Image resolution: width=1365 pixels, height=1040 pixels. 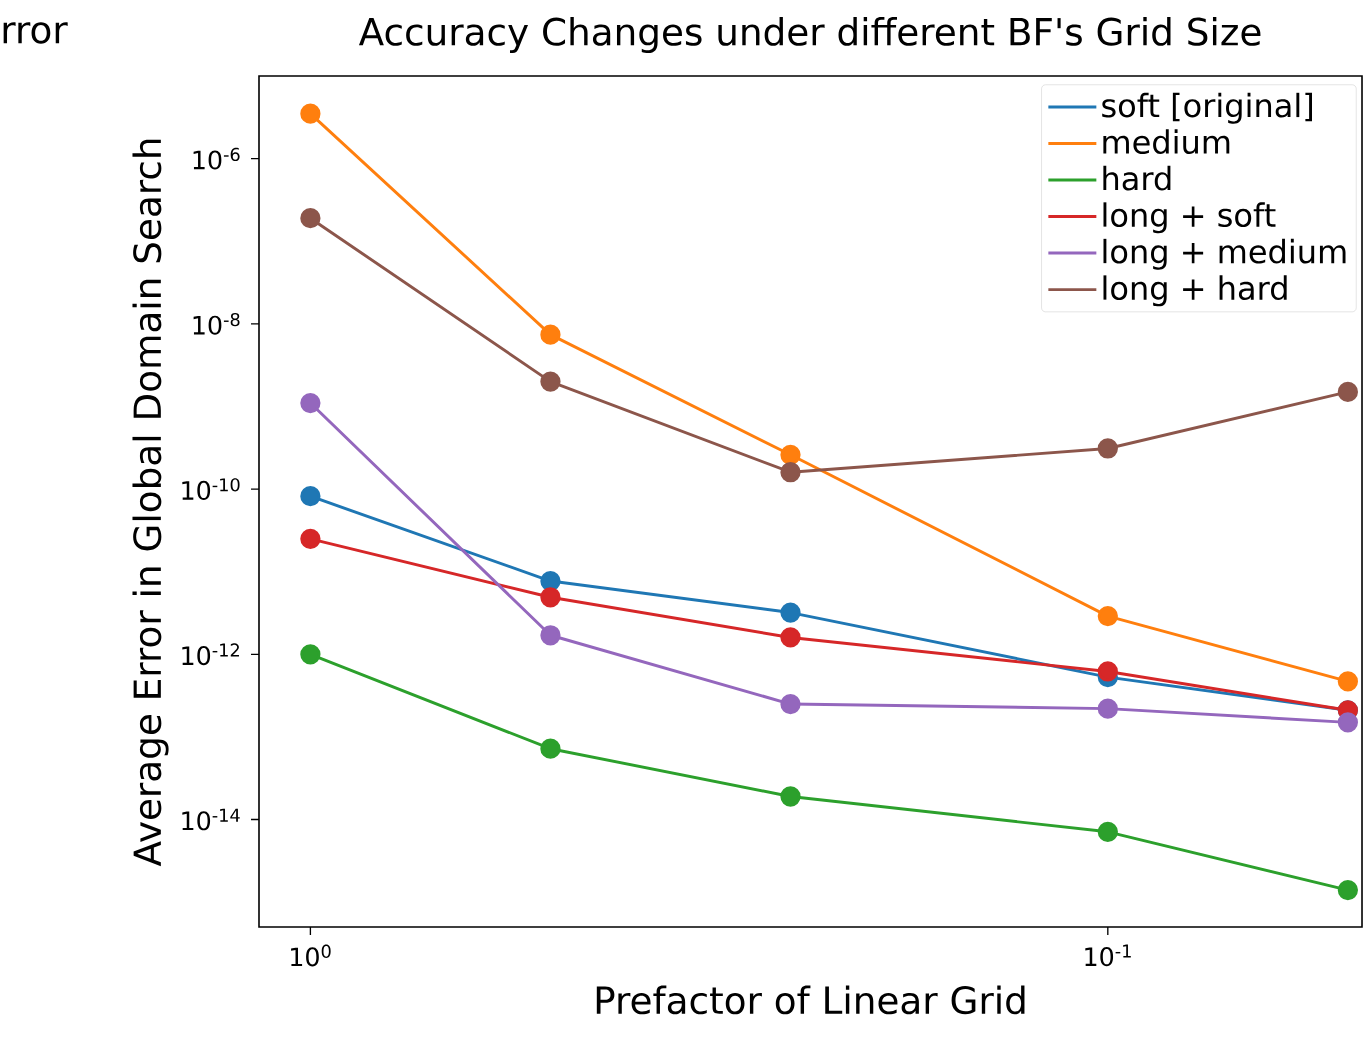 I want to click on y-tick-label: 10$^{-10}$, so click(x=211, y=489).